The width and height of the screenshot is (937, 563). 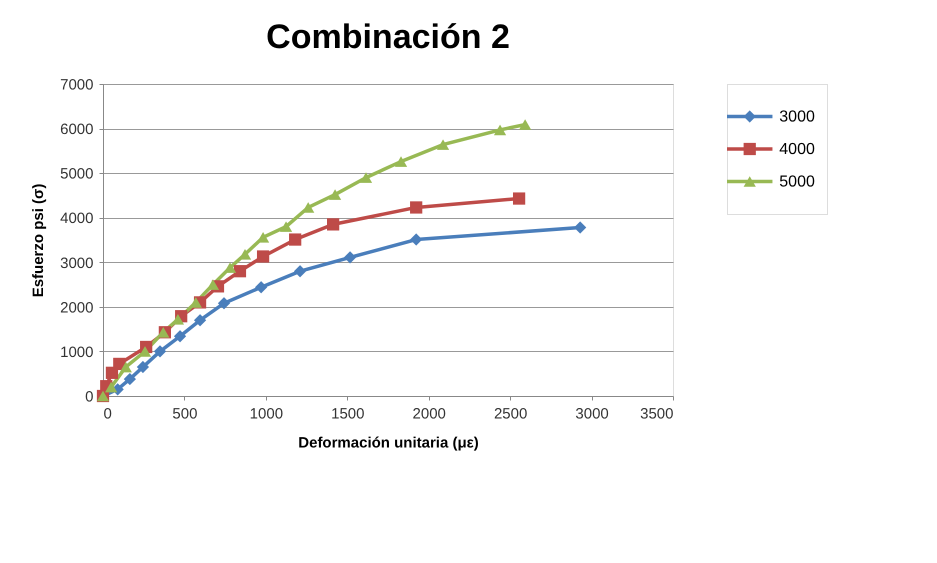 What do you see at coordinates (77, 174) in the screenshot?
I see `y-tick-label: 5000` at bounding box center [77, 174].